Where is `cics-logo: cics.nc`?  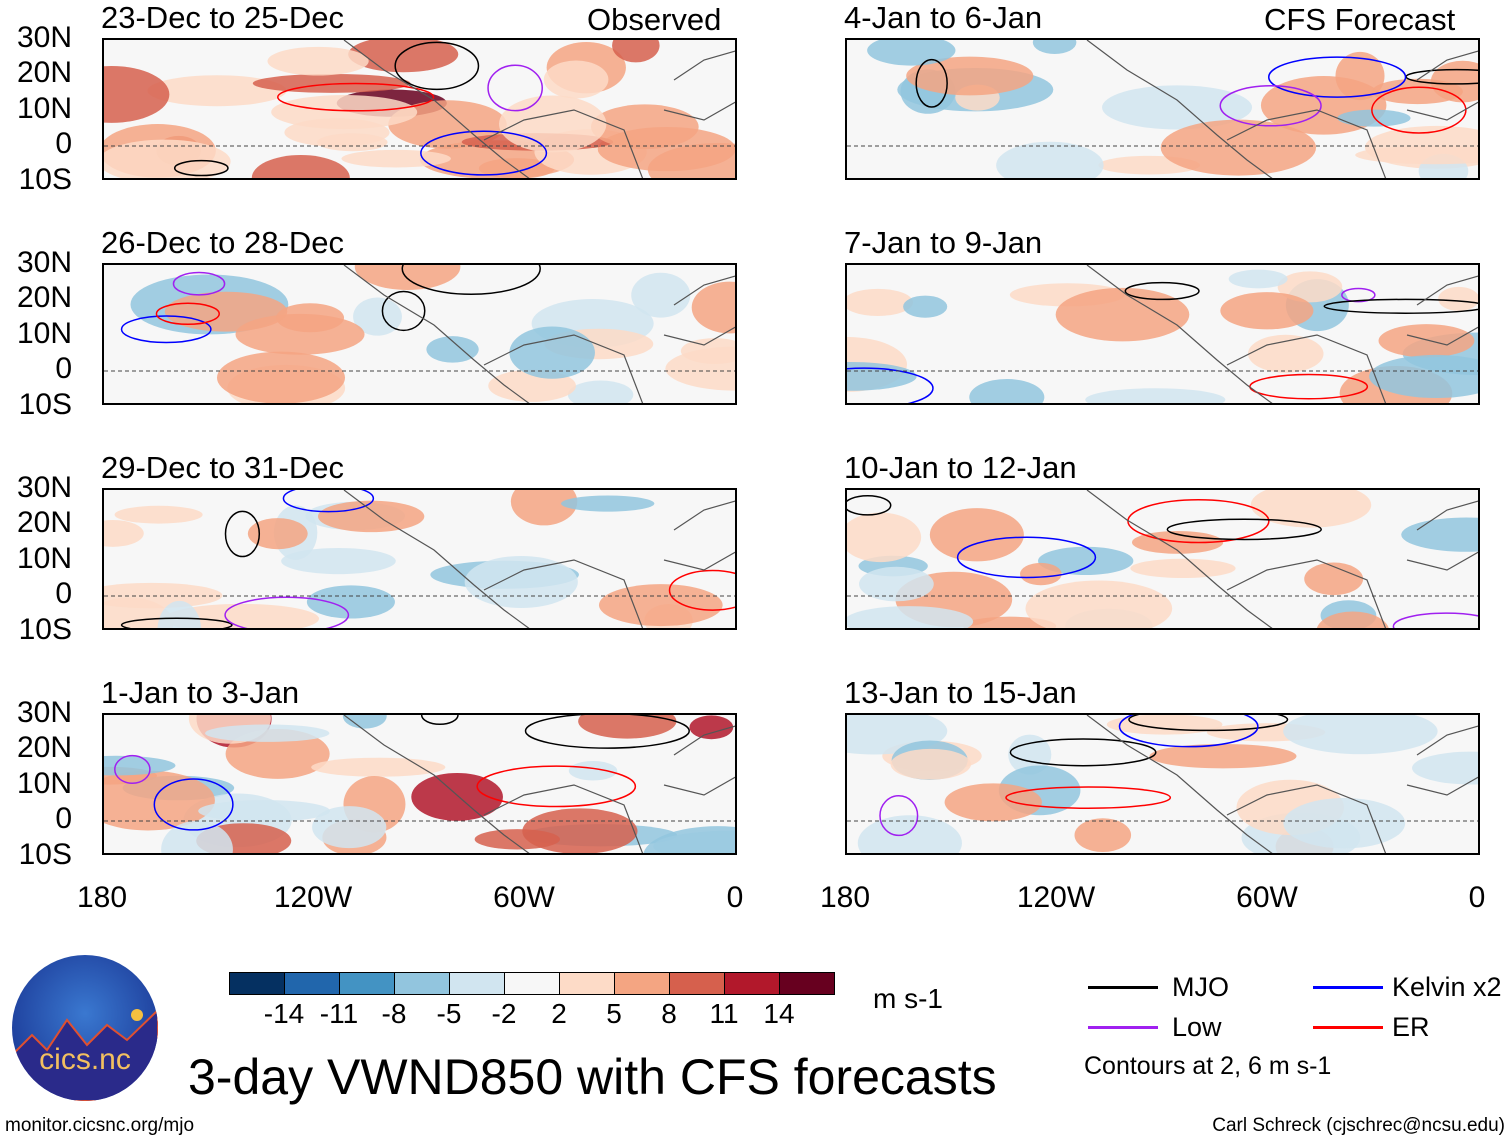 cics-logo: cics.nc is located at coordinates (85, 1028).